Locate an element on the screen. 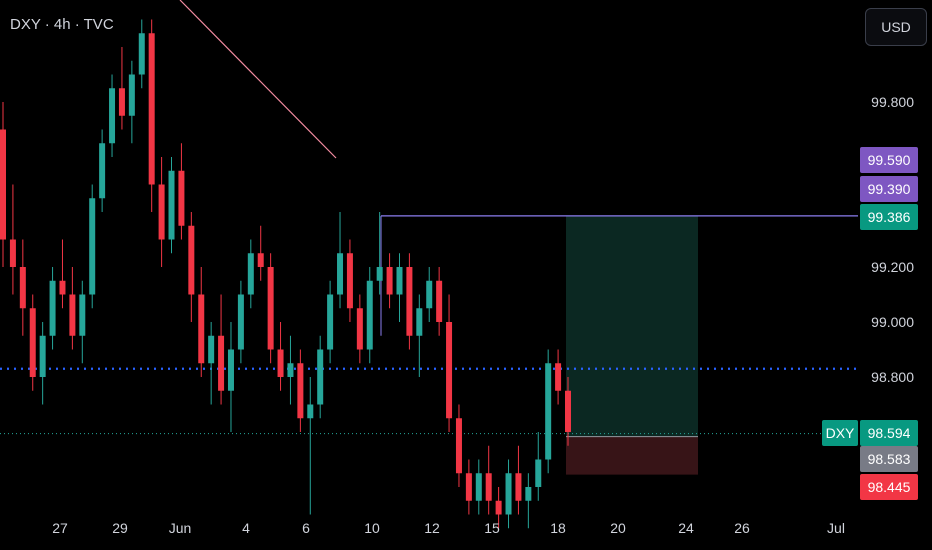 The width and height of the screenshot is (932, 550). x-tick-label: 26 is located at coordinates (742, 528).